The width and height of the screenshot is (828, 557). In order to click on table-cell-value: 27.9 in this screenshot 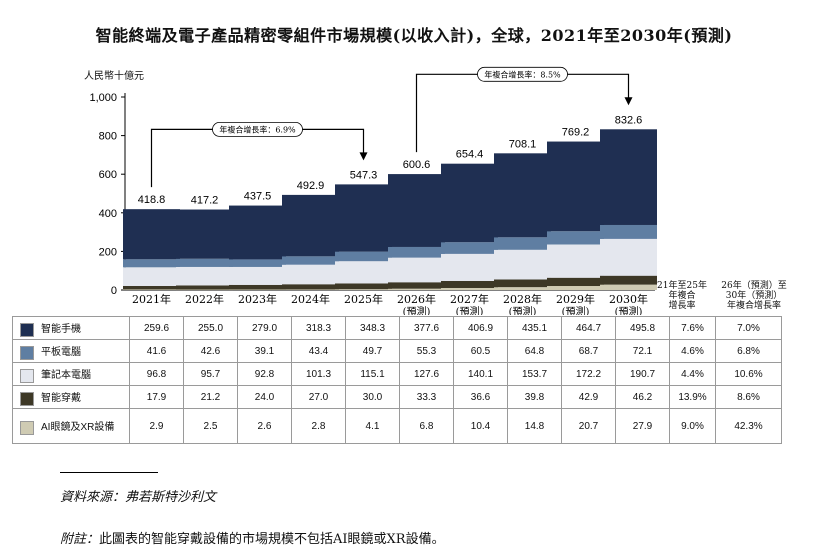, I will do `click(642, 426)`.